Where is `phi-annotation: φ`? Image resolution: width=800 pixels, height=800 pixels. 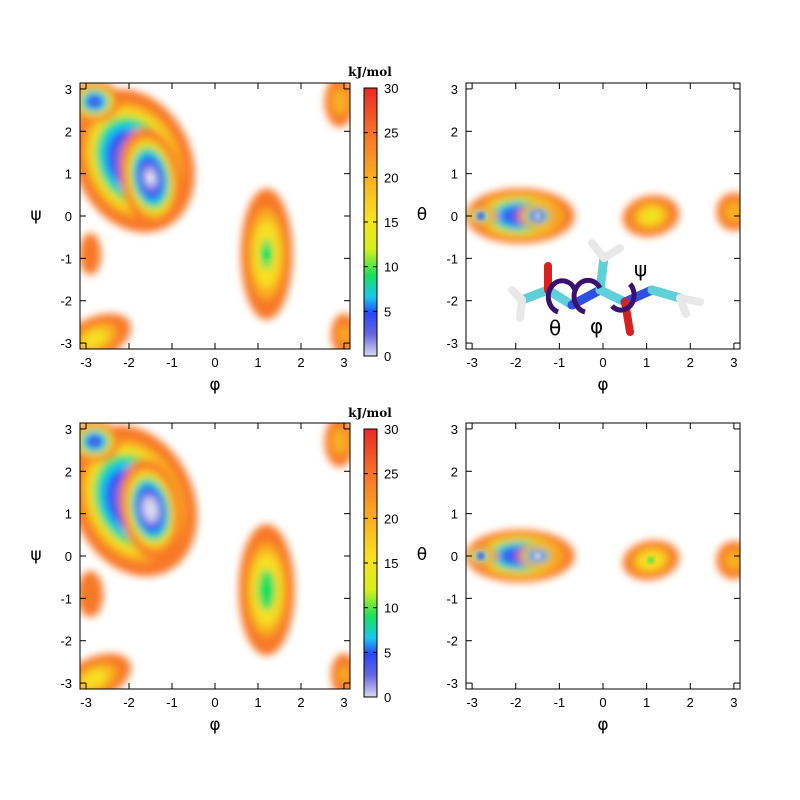 phi-annotation: φ is located at coordinates (596, 326).